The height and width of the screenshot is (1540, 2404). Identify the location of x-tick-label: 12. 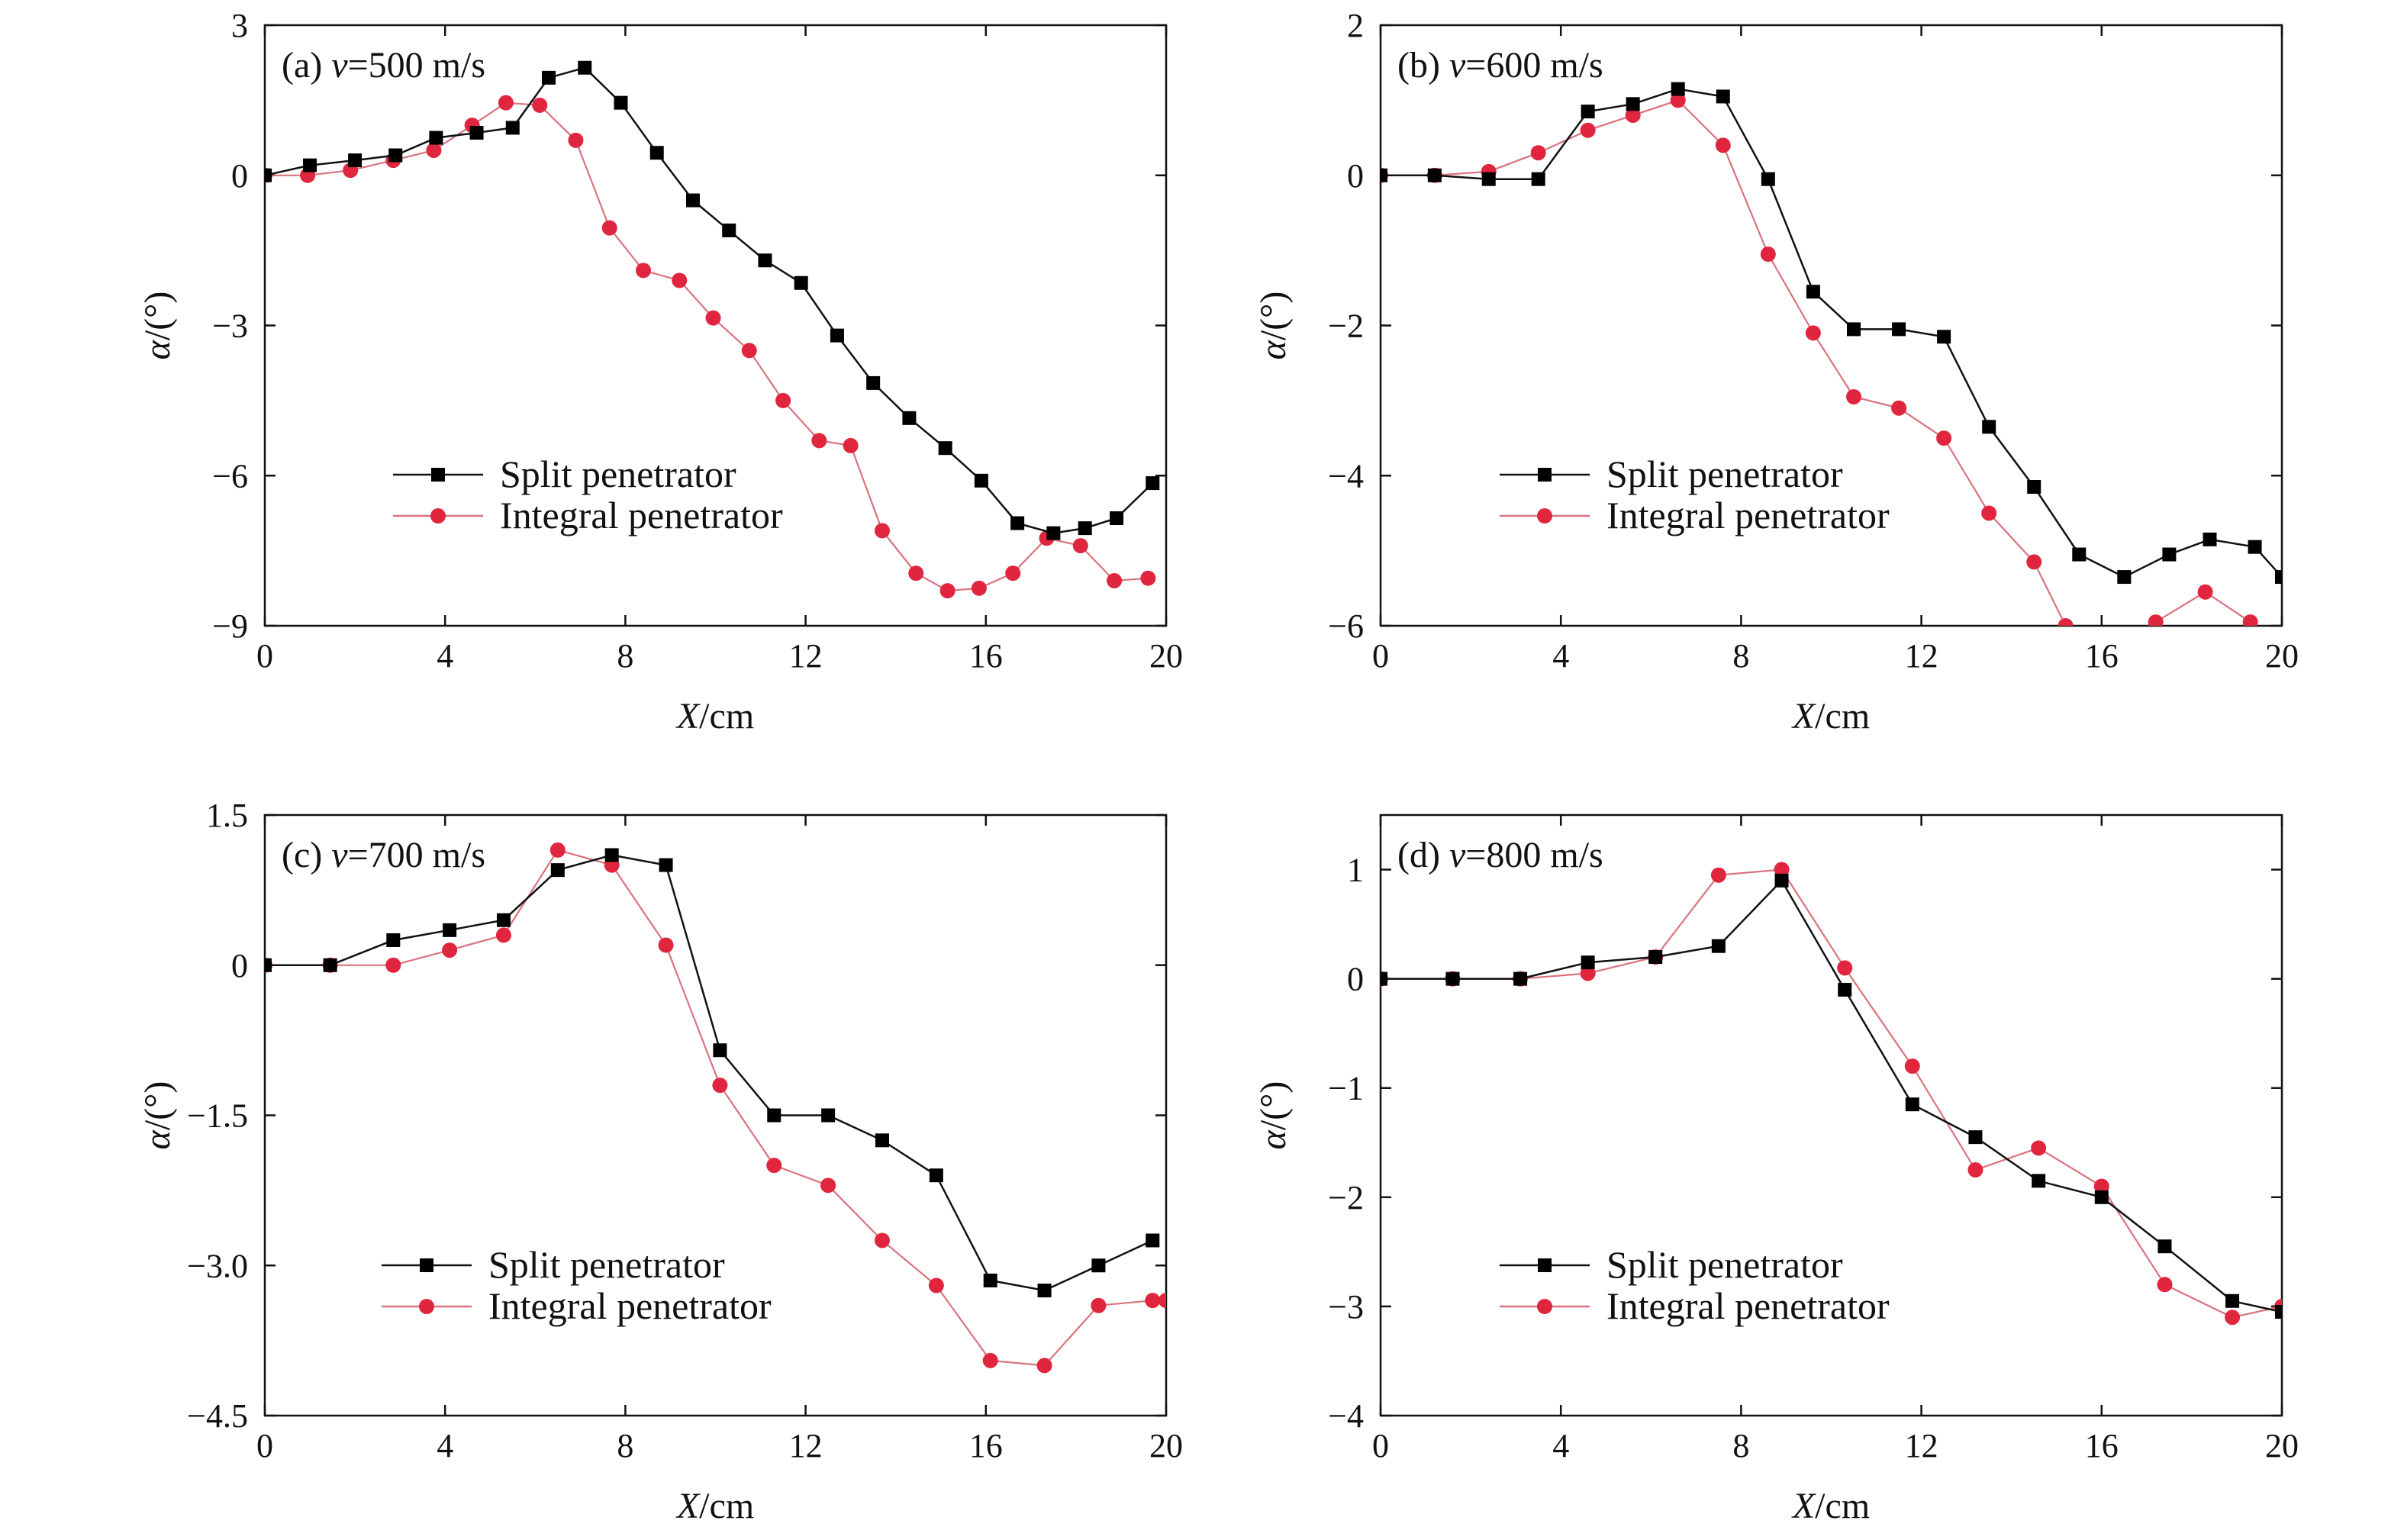
(1921, 1445).